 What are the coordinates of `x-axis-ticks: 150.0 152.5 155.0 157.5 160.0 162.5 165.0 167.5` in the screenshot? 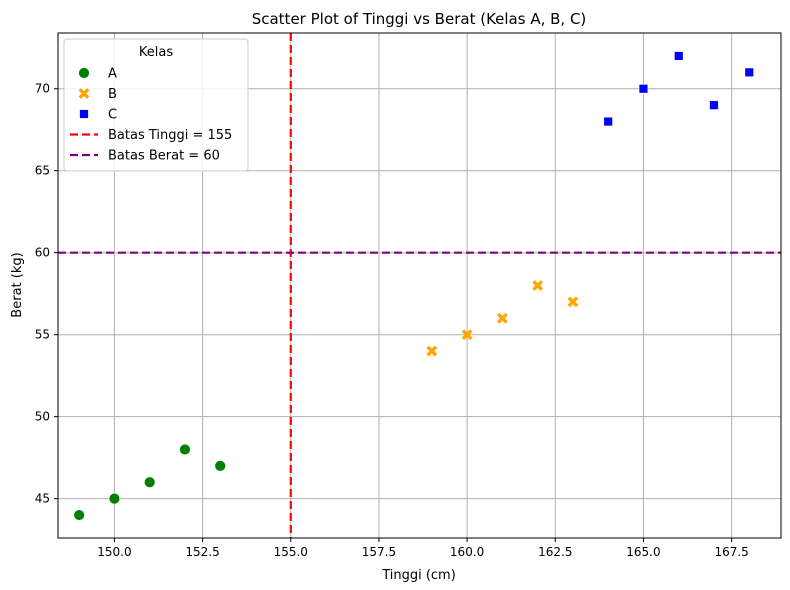 It's located at (423, 548).